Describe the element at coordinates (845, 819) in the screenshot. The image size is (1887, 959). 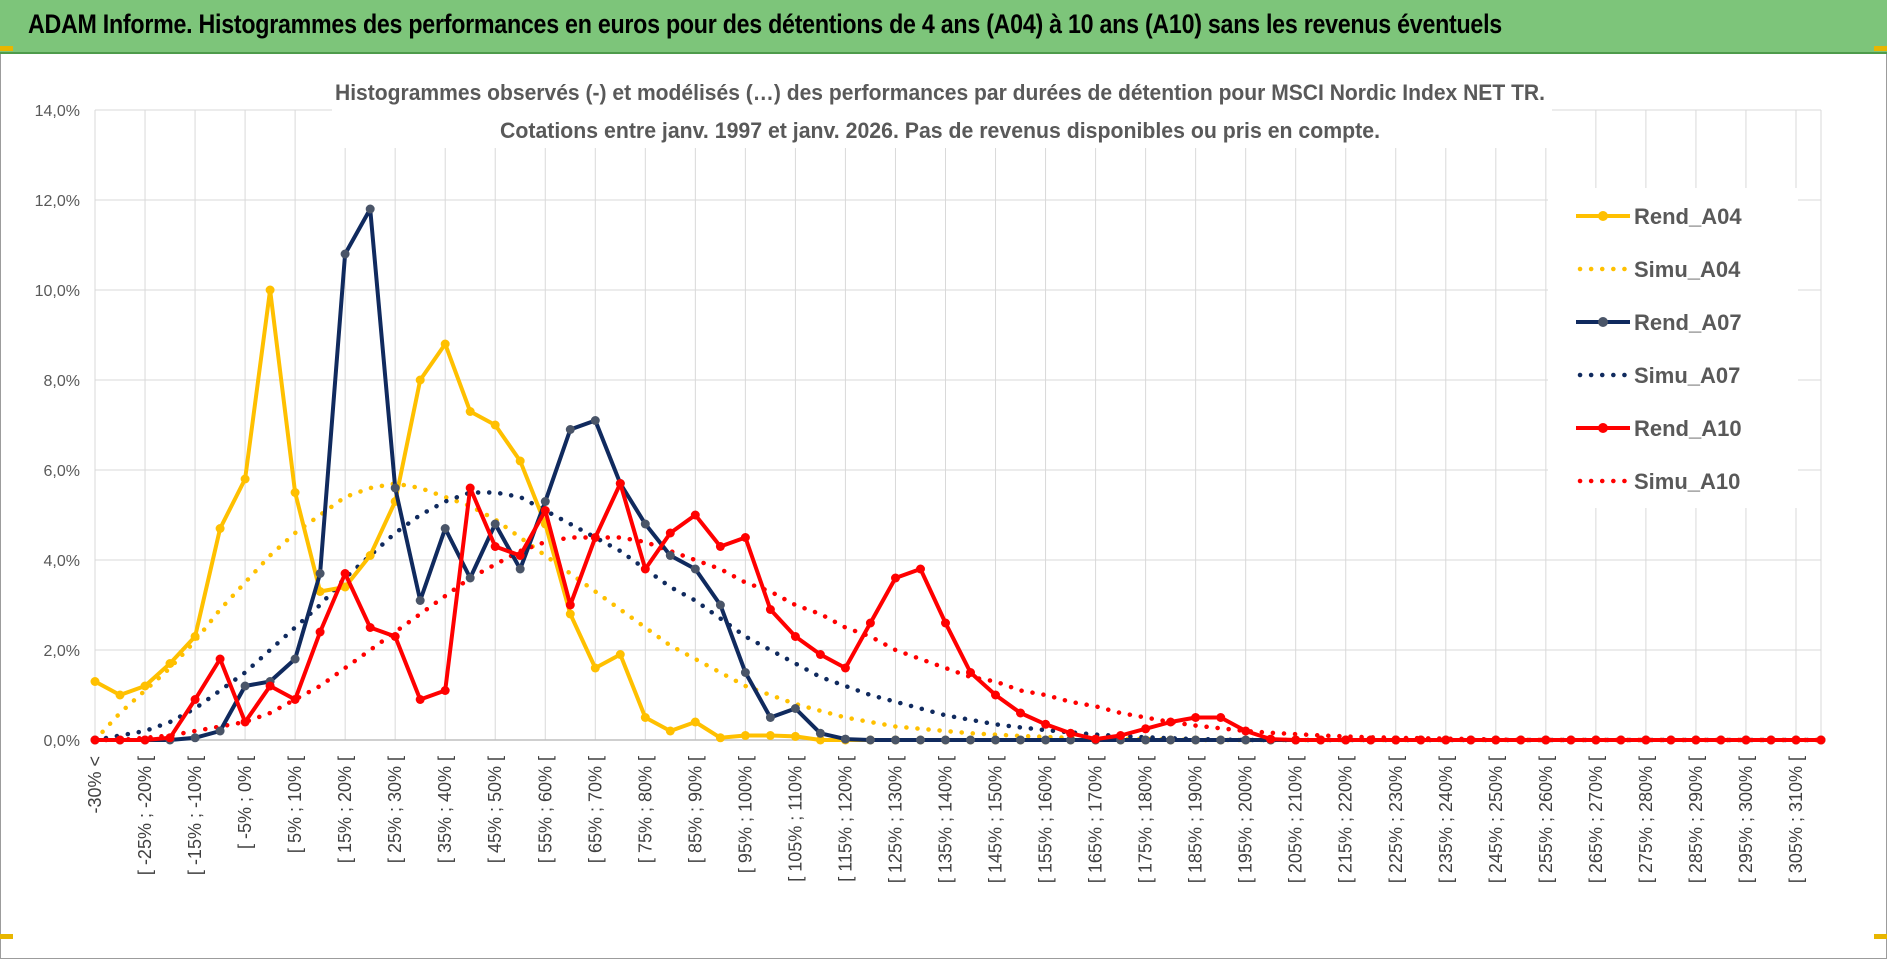
I see `x-tick-label: [ 115% ; 120% [` at that location.